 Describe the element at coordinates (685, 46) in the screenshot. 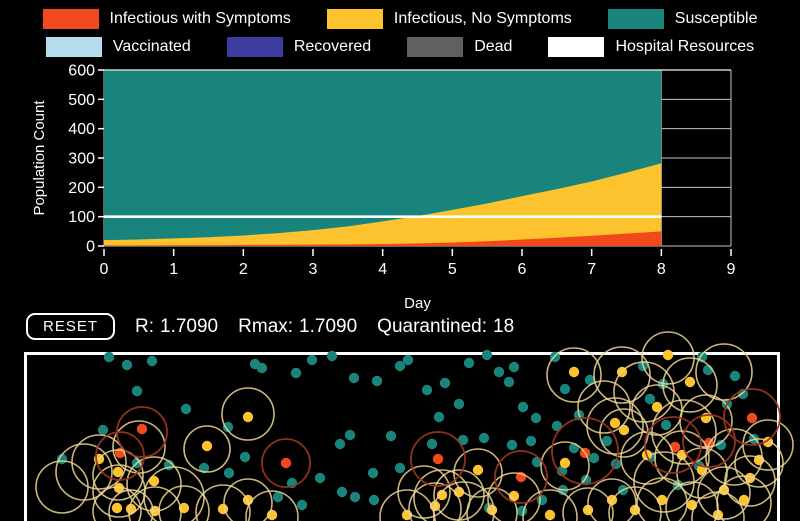

I see `hospital-resources-label: Hospital Resources` at that location.